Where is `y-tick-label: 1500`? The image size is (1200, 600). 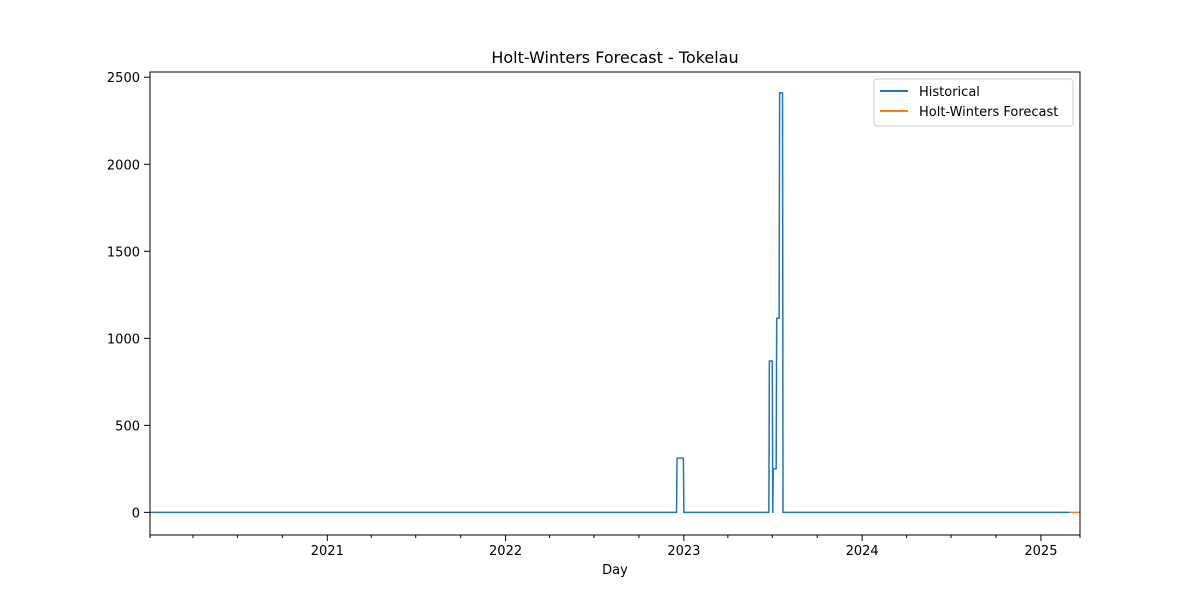
y-tick-label: 1500 is located at coordinates (123, 252).